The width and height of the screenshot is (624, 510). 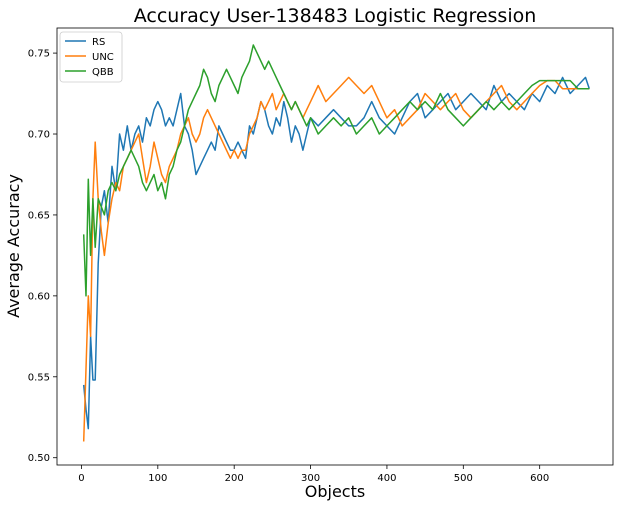 I want to click on y-tick-label: 0.70, so click(x=39, y=135).